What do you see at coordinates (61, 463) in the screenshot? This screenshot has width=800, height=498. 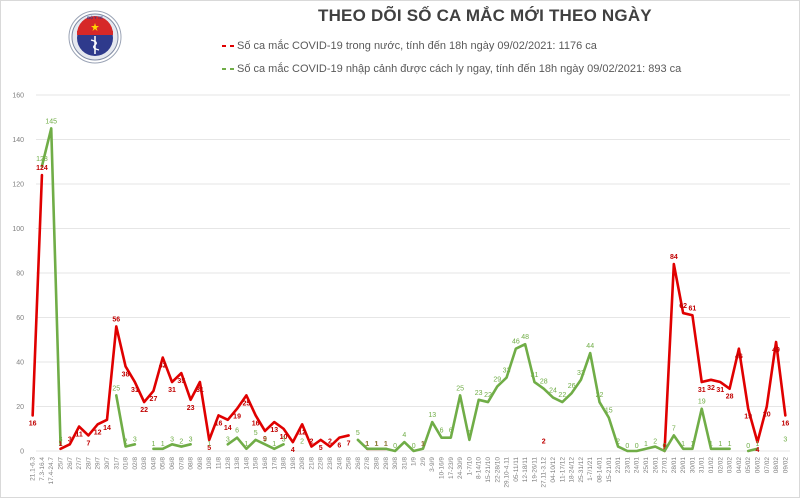 I see `x-tick-label: 25/7` at bounding box center [61, 463].